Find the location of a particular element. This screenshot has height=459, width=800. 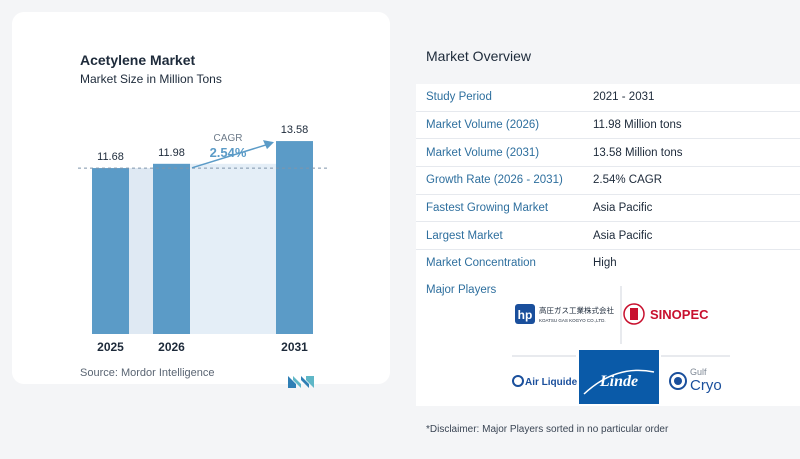

x-tick-2026: 2026 is located at coordinates (171, 347).